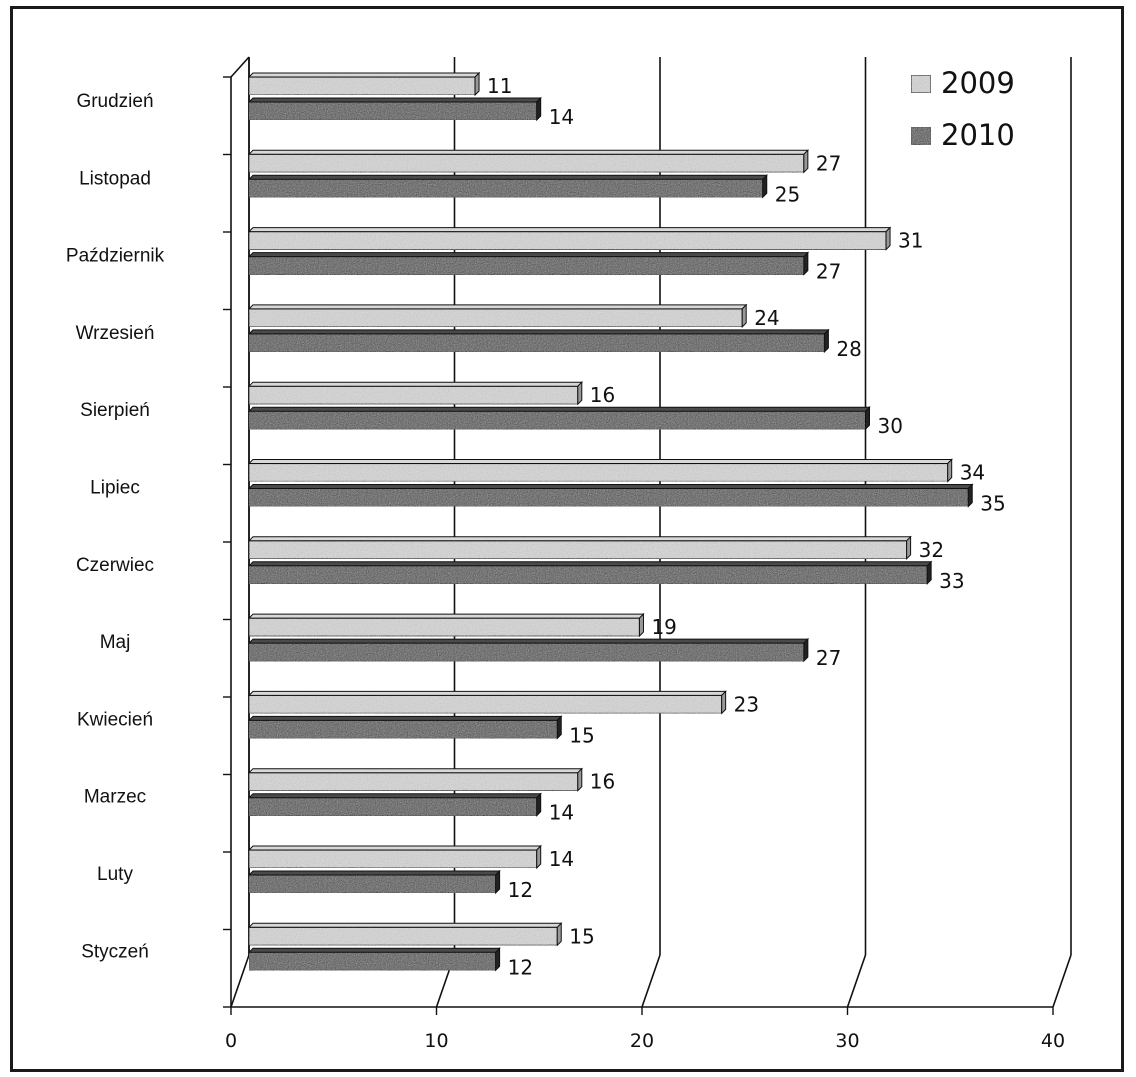 The width and height of the screenshot is (1136, 1077). Describe the element at coordinates (520, 967) in the screenshot. I see `data-label-styczen-2010: 12` at that location.